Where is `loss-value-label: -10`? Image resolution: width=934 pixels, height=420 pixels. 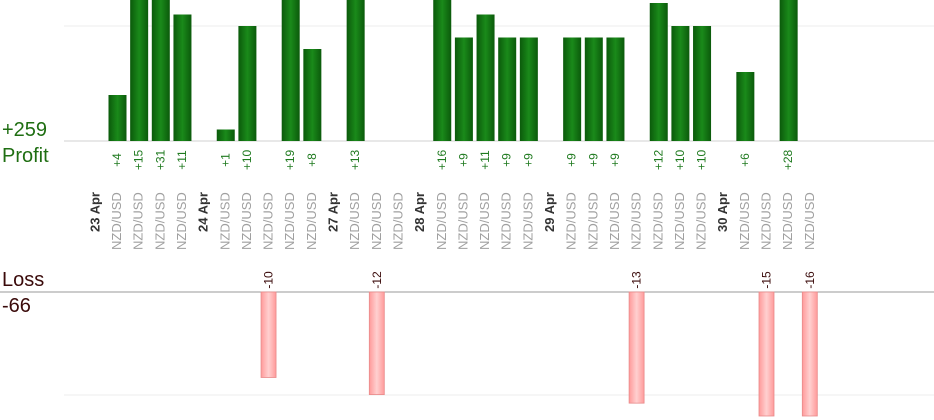 loss-value-label: -10 is located at coordinates (269, 280).